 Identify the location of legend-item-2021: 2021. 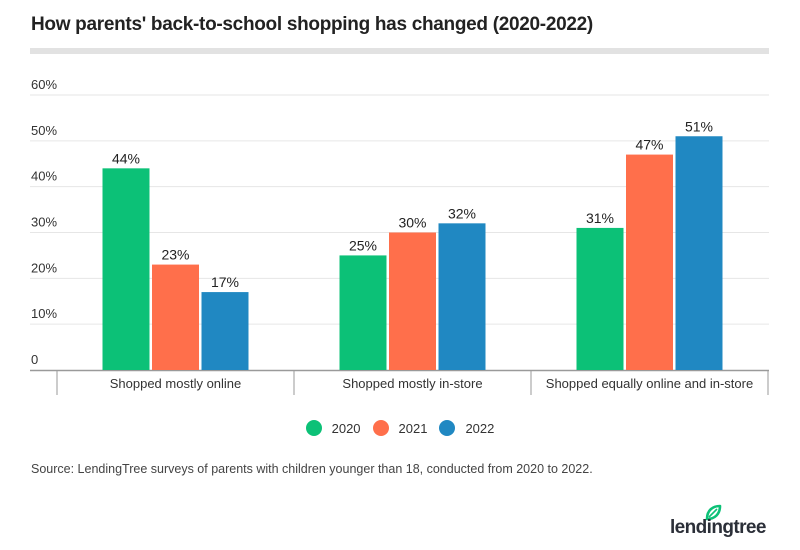
(400, 428).